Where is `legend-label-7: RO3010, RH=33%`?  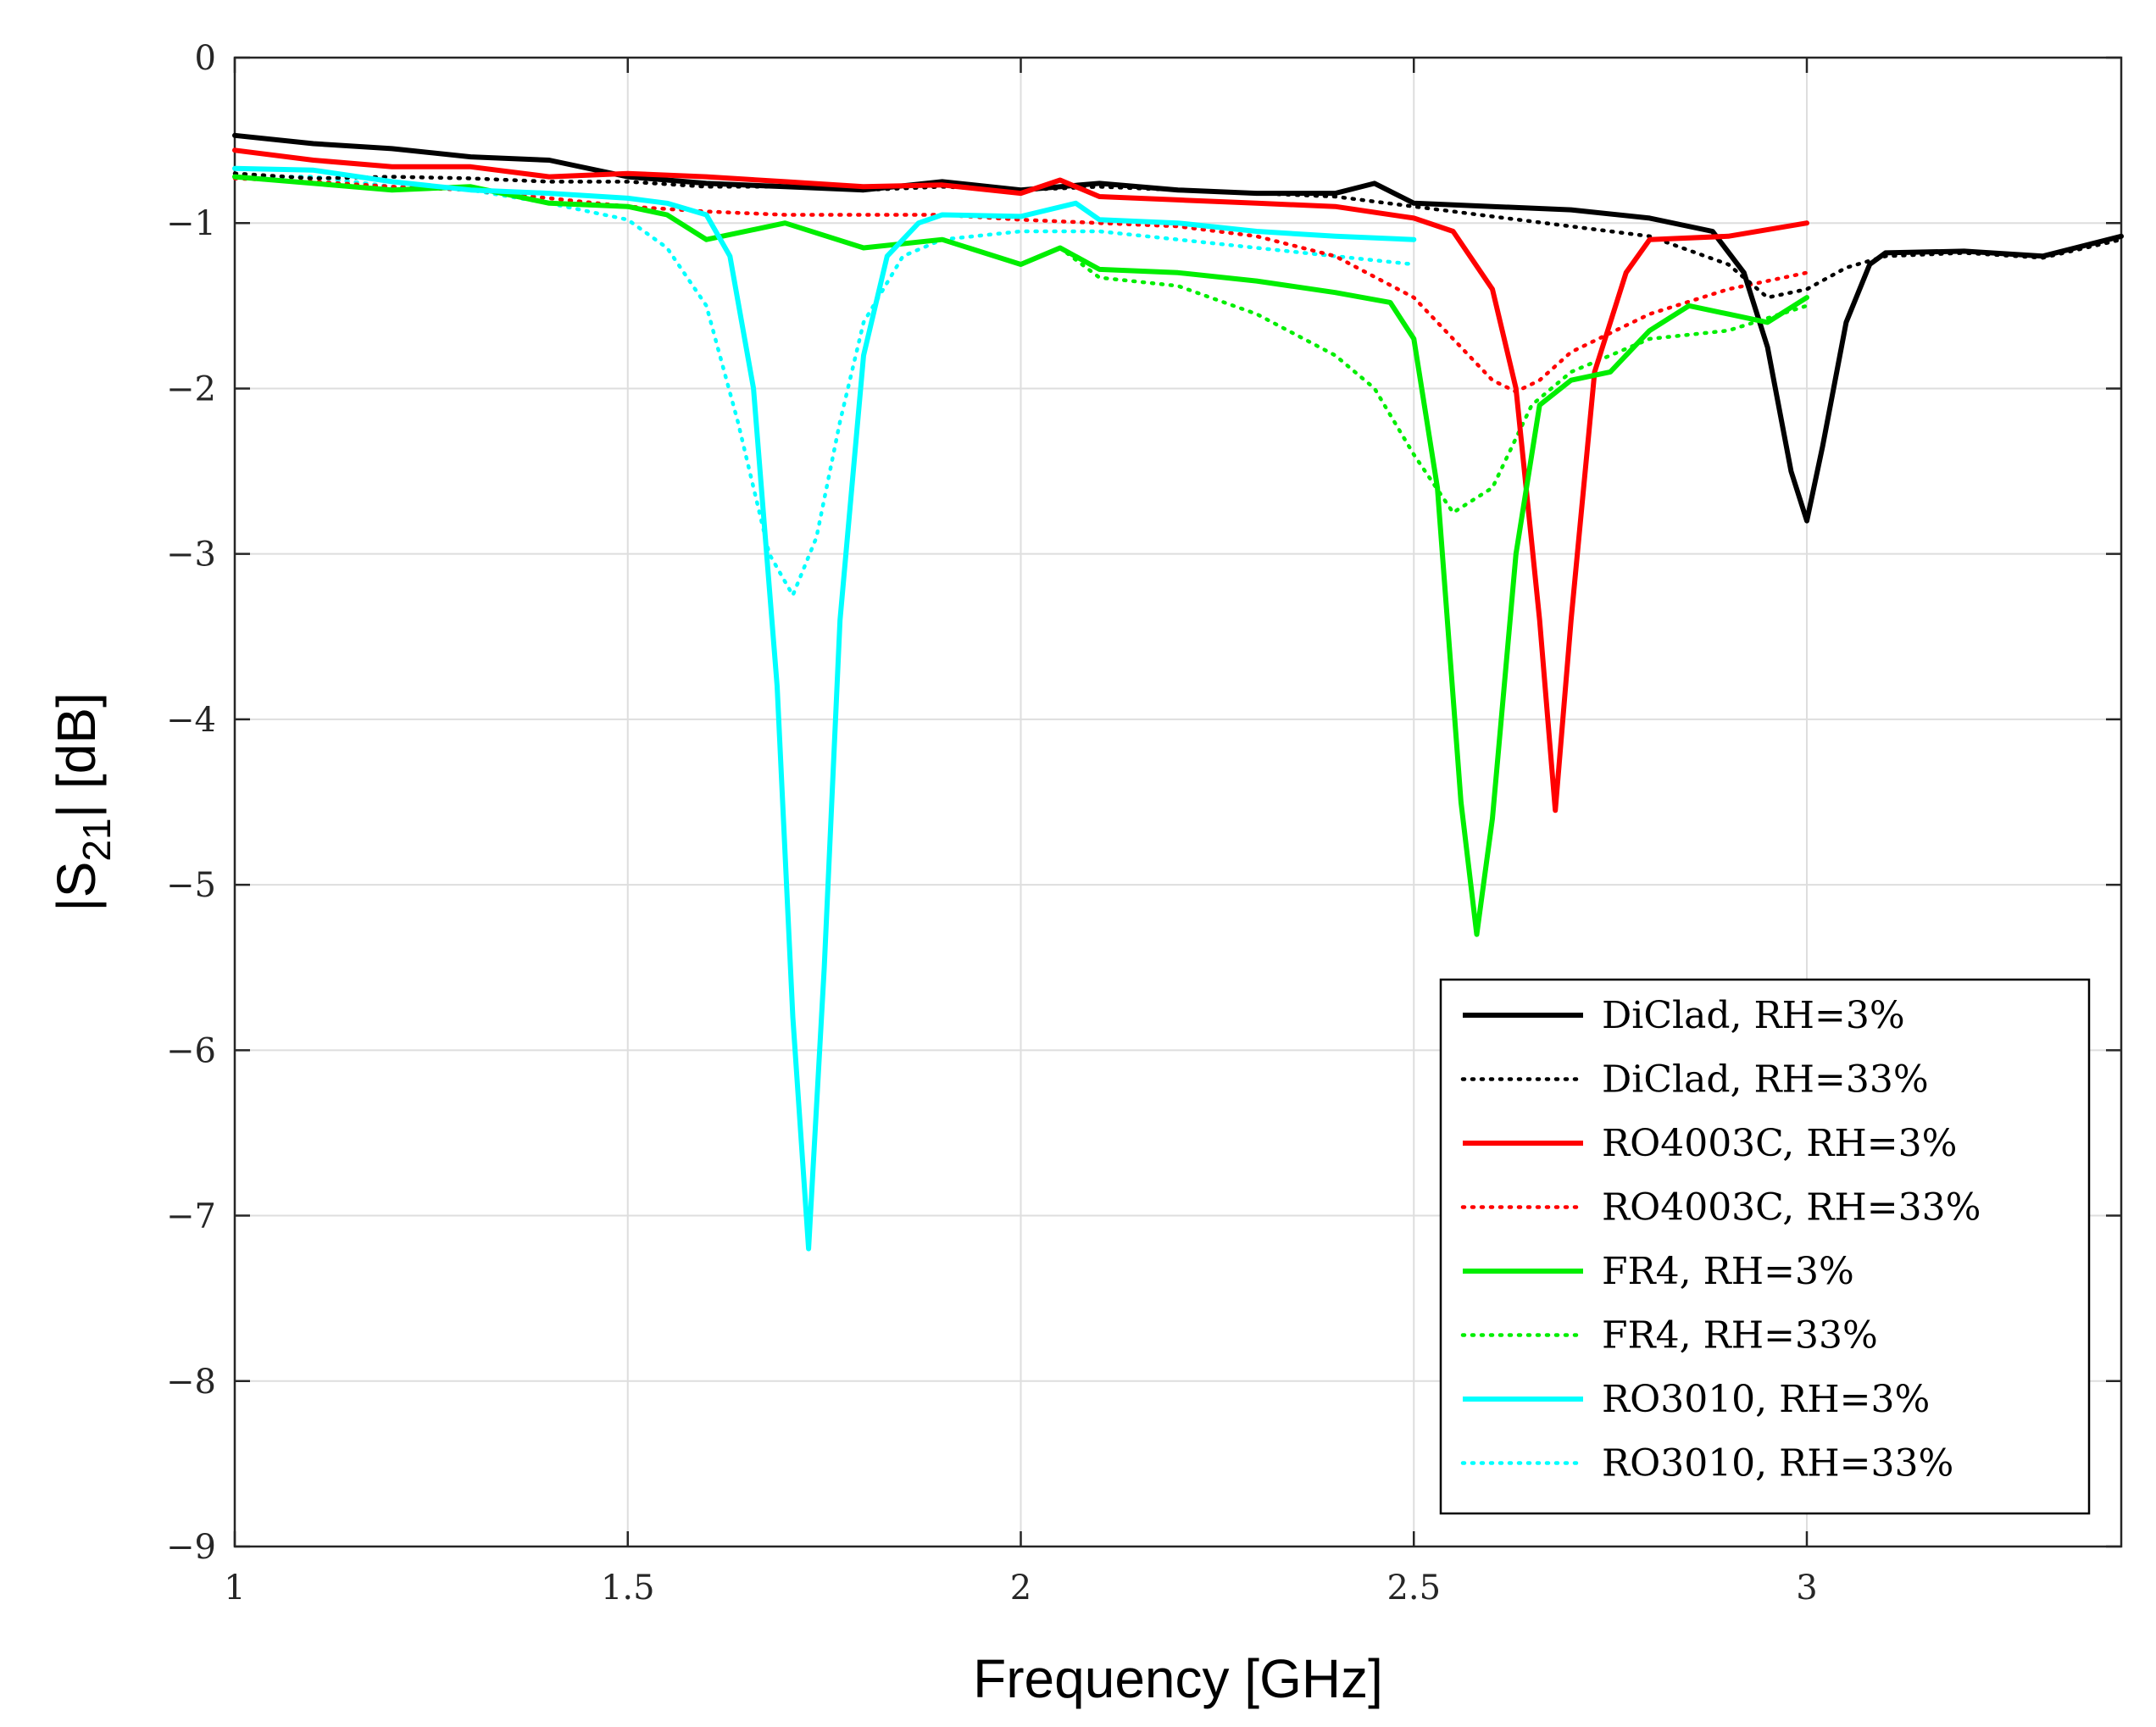 legend-label-7: RO3010, RH=33% is located at coordinates (1777, 1463).